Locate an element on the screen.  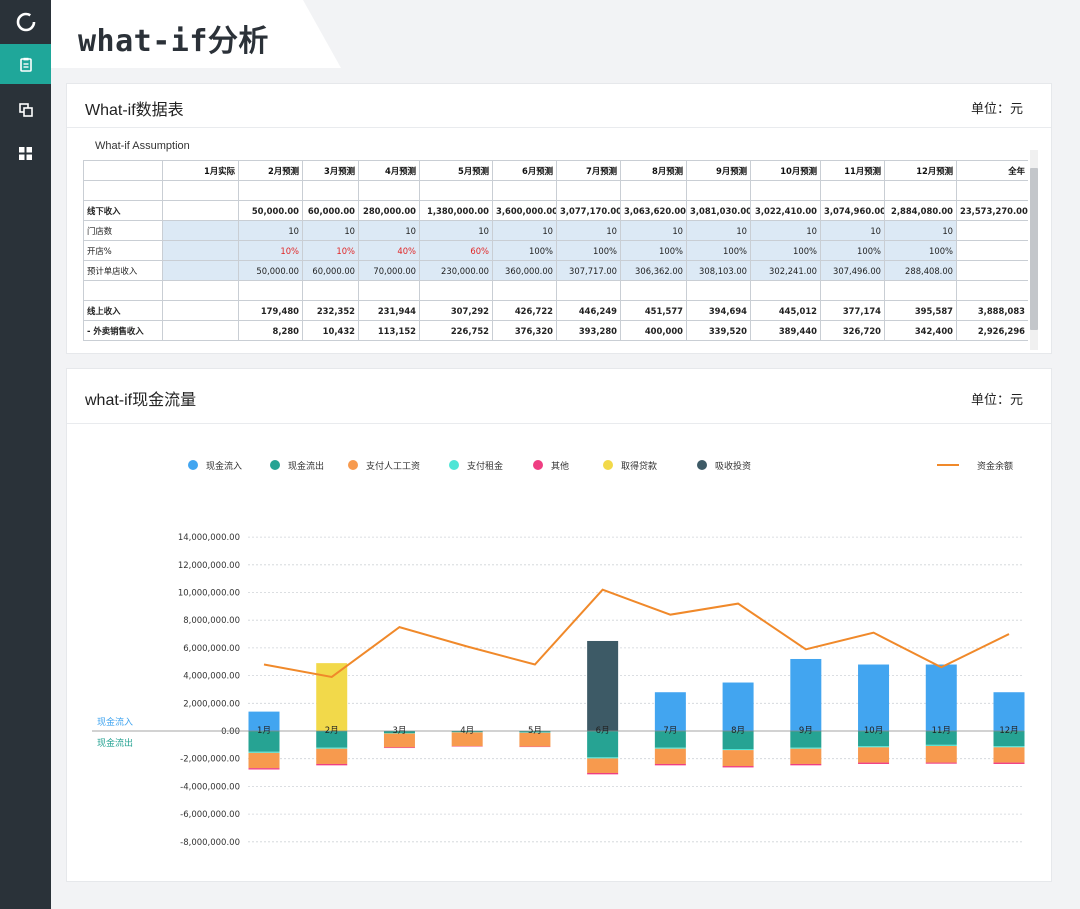
legend-item-outflow: 现金流出 is located at coordinates (297, 465).